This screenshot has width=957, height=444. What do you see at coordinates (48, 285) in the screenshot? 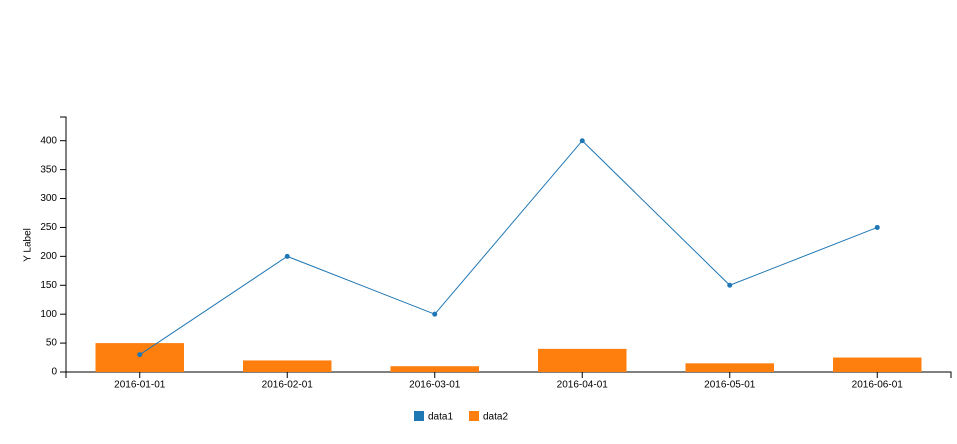
I see `y-tick-label: 150` at bounding box center [48, 285].